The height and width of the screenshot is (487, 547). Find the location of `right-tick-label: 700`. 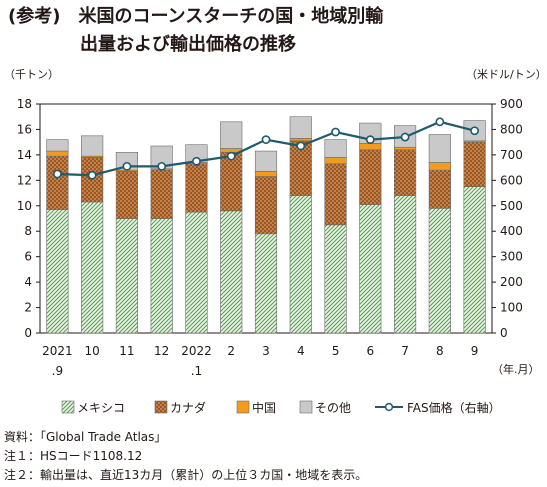

right-tick-label: 700 is located at coordinates (511, 155).